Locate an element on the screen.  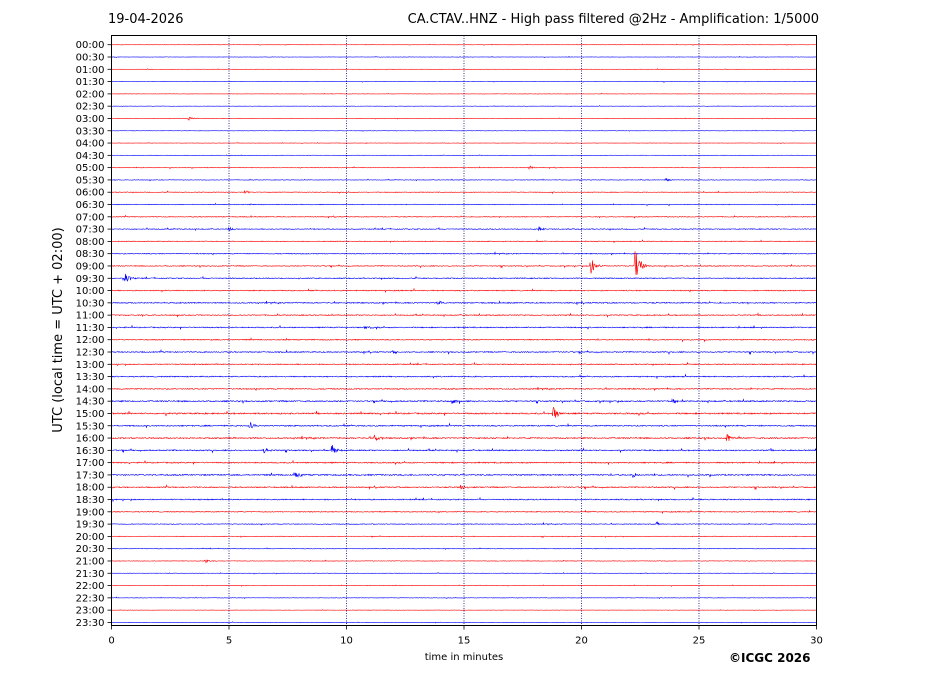
y-tick-label: 23:30 is located at coordinates (90, 623).